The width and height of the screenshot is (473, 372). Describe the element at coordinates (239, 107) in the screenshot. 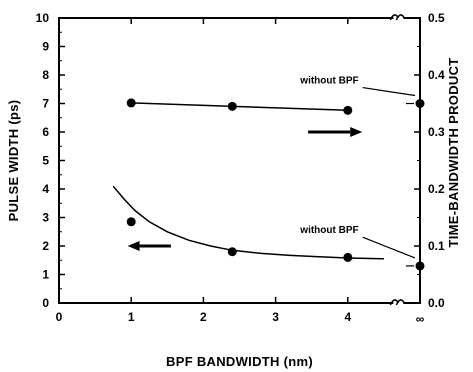

I see `tbp-fit-line` at that location.